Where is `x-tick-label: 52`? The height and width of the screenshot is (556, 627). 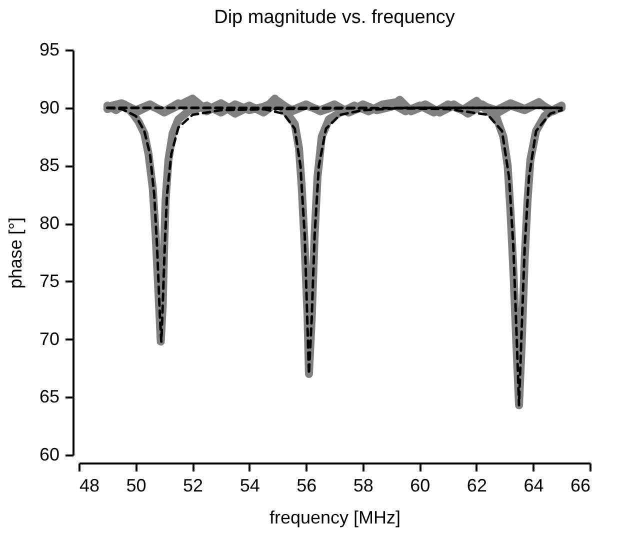
x-tick-label: 52 is located at coordinates (193, 486).